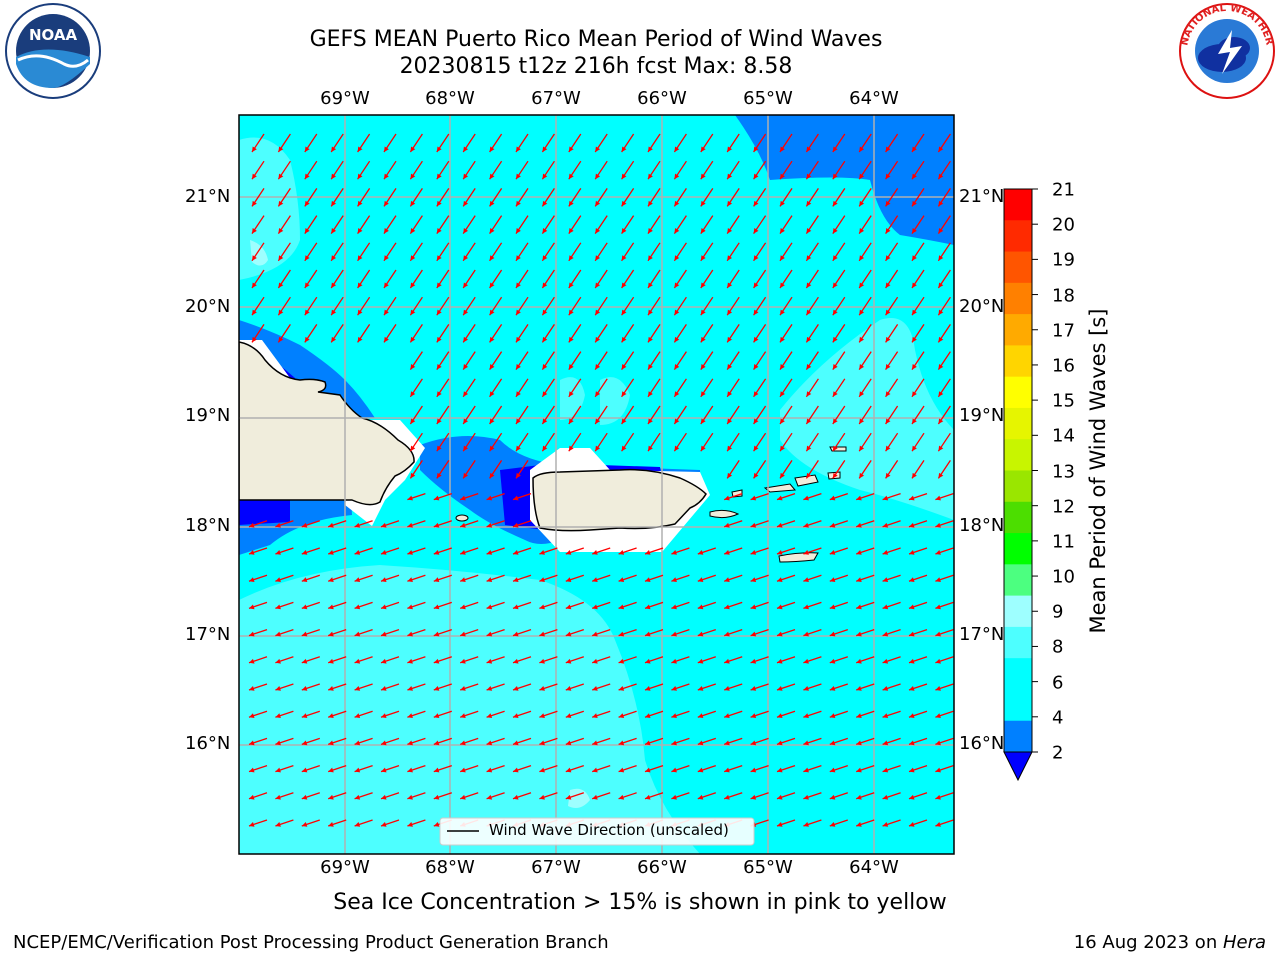 The height and width of the screenshot is (960, 1280). Describe the element at coordinates (208, 415) in the screenshot. I see `lat-label-left: 19°N` at that location.